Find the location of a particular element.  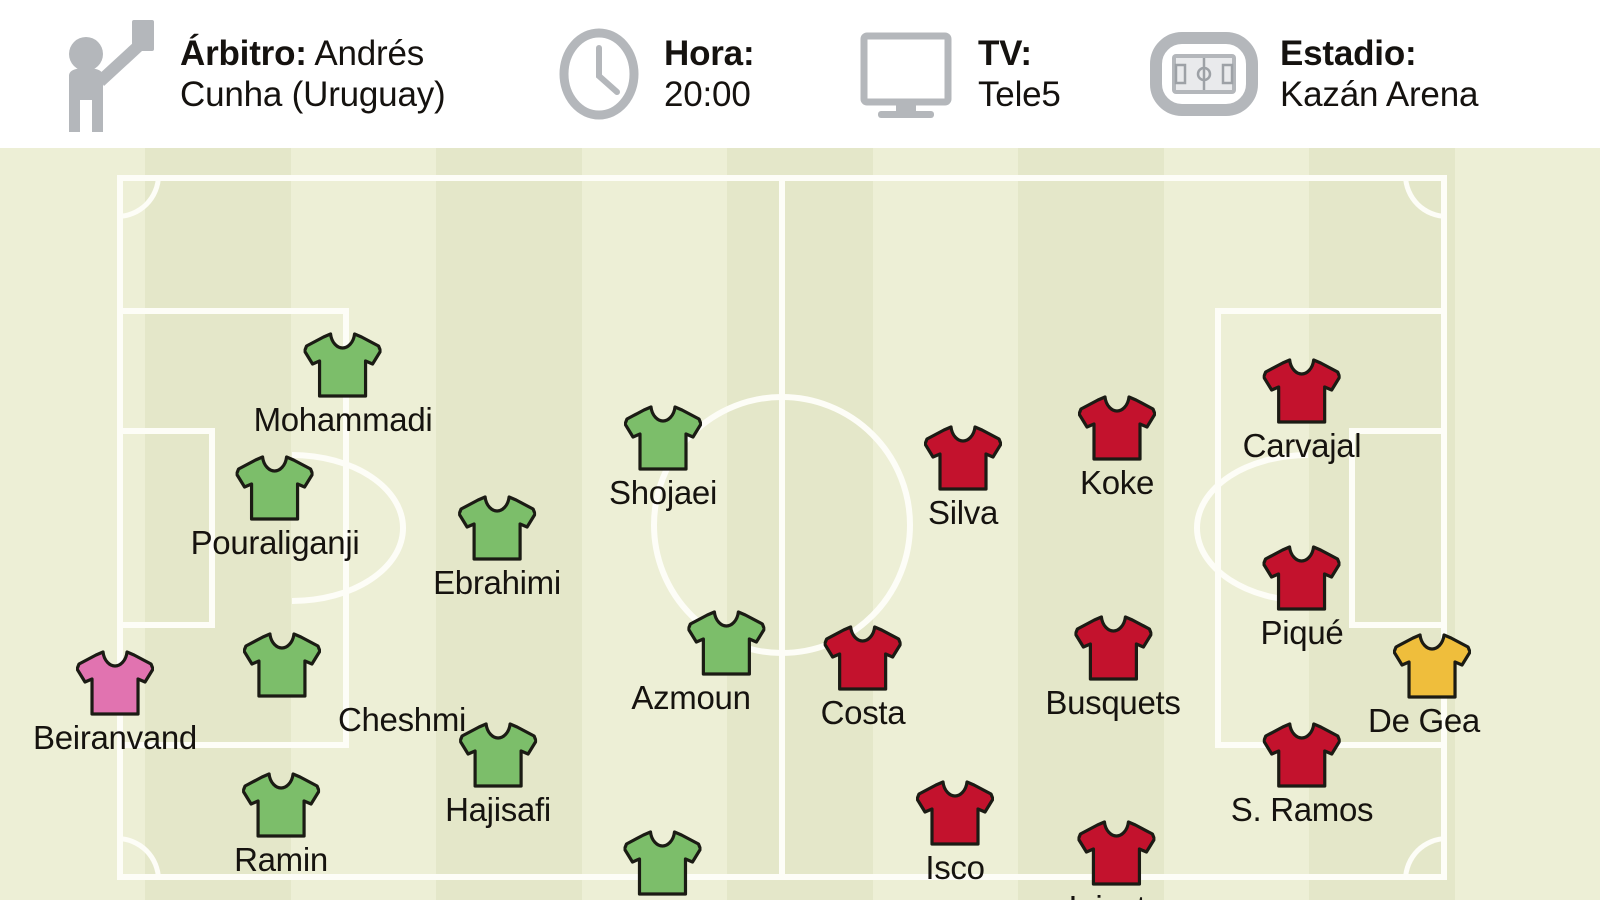

player-name: Hajisafi is located at coordinates (498, 809).